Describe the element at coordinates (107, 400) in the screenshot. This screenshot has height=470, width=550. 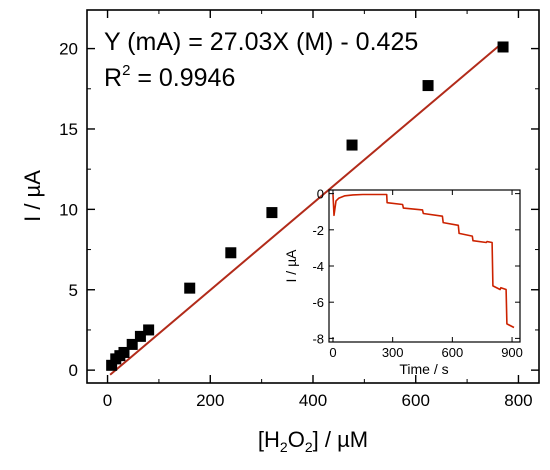
I see `x-tick-label: 0` at that location.